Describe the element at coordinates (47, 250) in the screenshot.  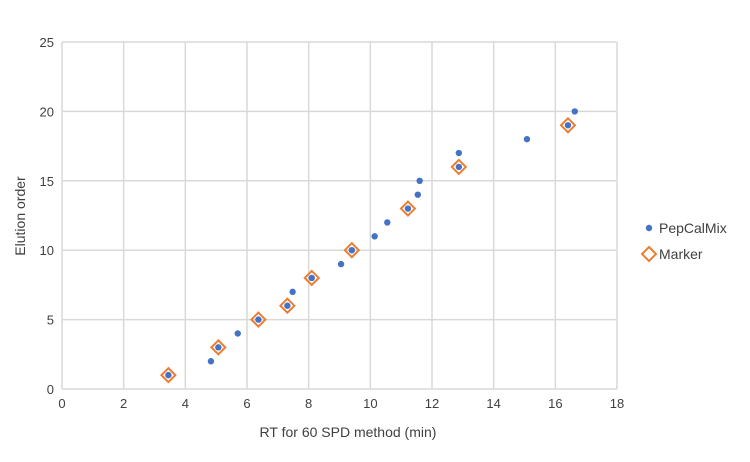
I see `y-tick-label: 10` at that location.